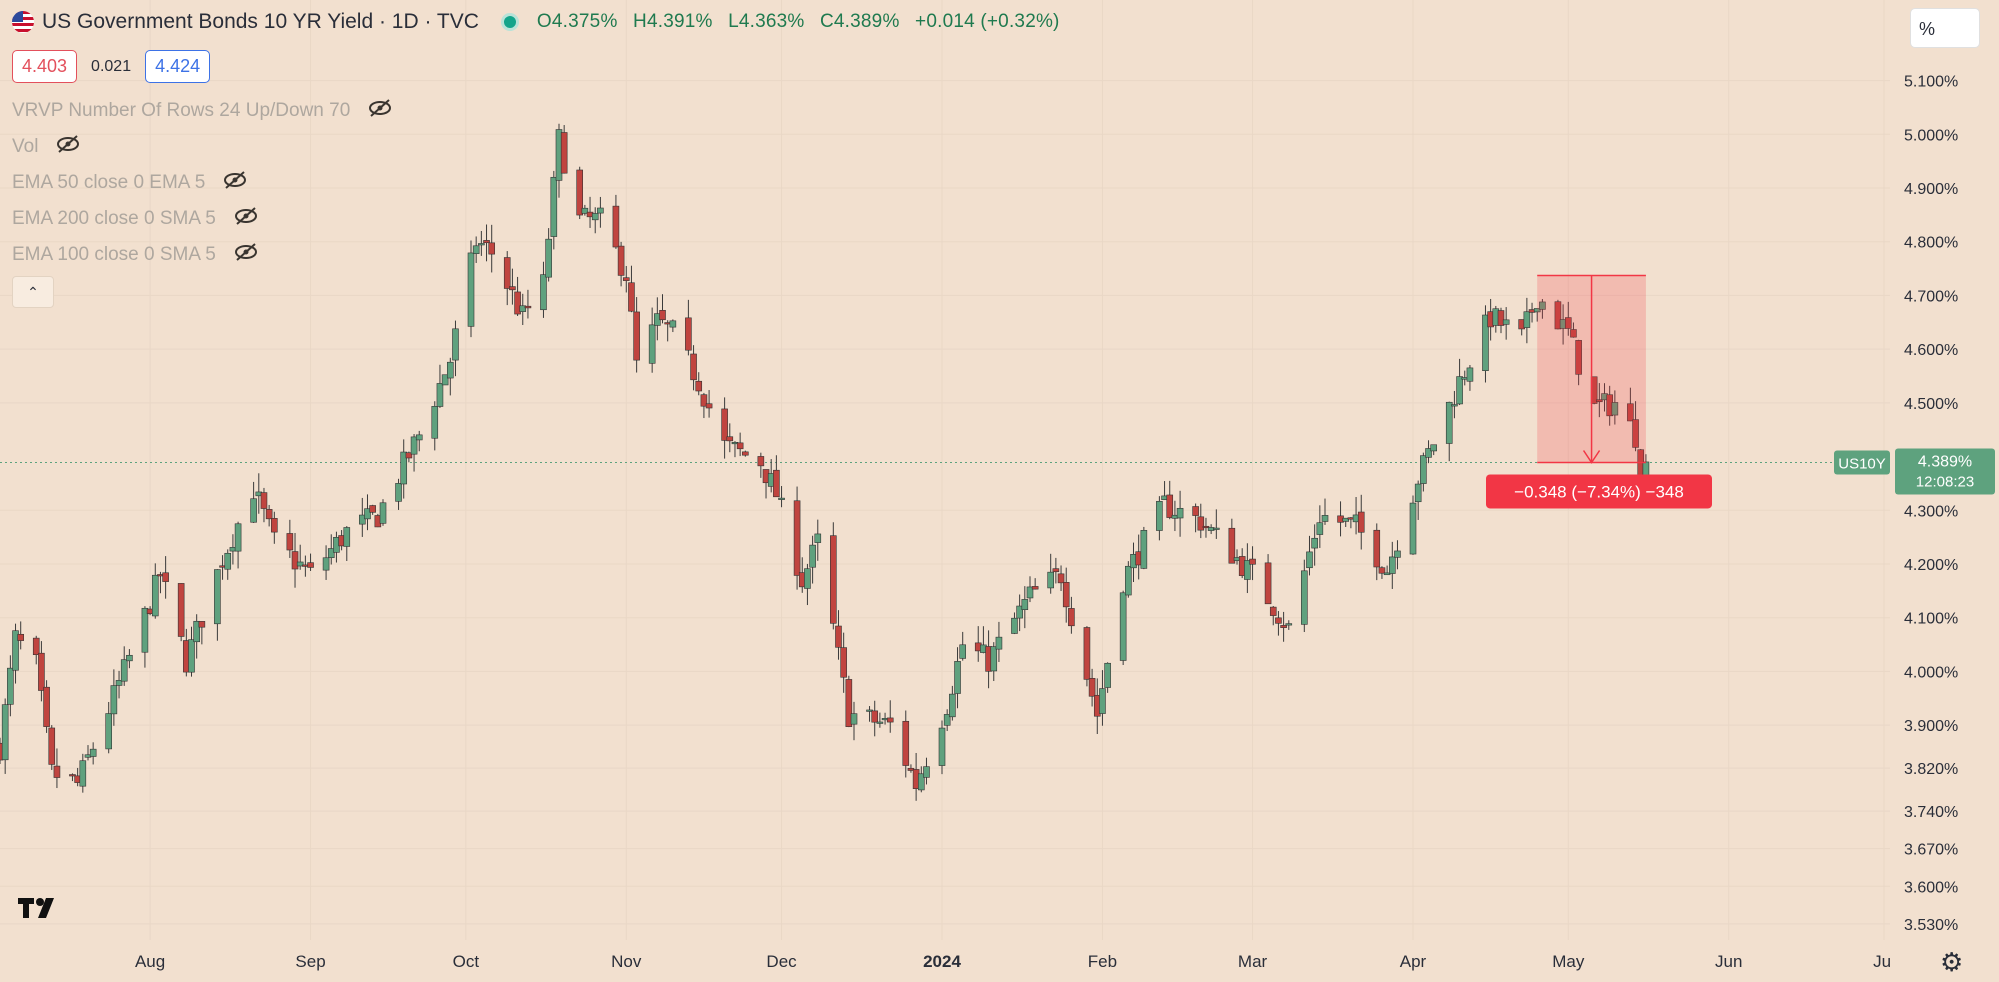 The height and width of the screenshot is (982, 1999). I want to click on buy-price-button: 4.424, so click(178, 66).